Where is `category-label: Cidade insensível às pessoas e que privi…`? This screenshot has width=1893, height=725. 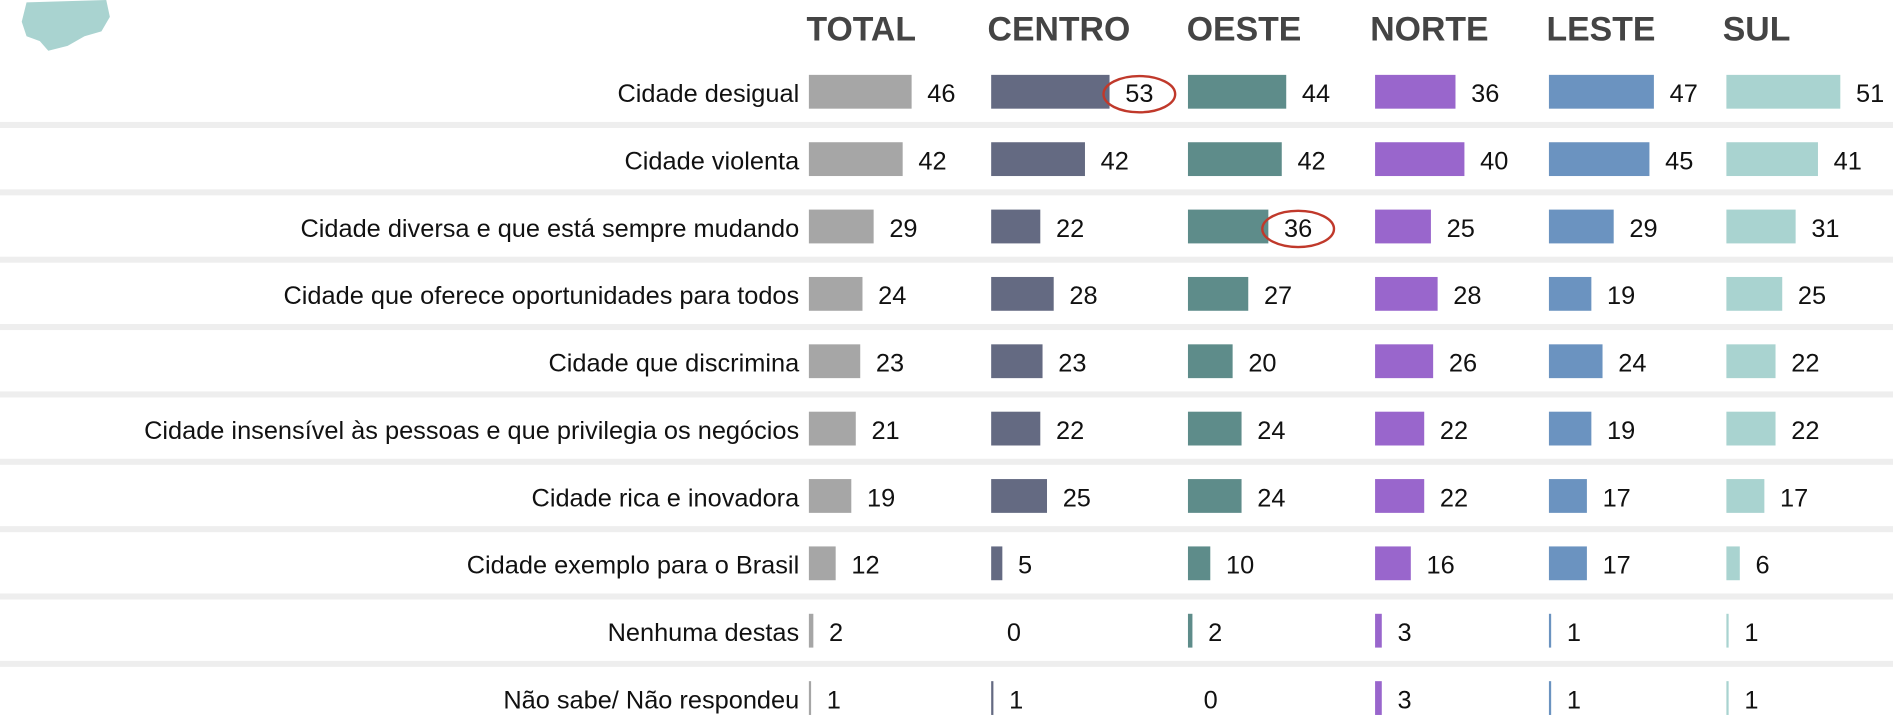 category-label: Cidade insensível às pessoas e que privi… is located at coordinates (471, 431).